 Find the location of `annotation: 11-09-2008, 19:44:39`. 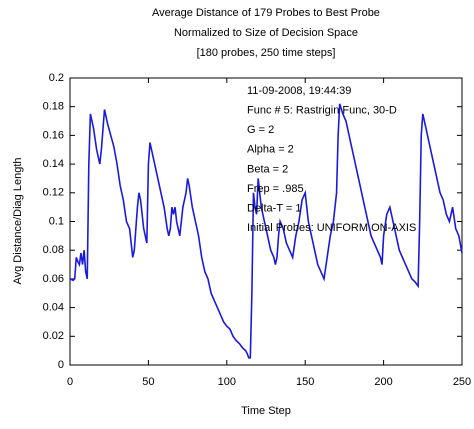

annotation: 11-09-2008, 19:44:39 is located at coordinates (299, 91).